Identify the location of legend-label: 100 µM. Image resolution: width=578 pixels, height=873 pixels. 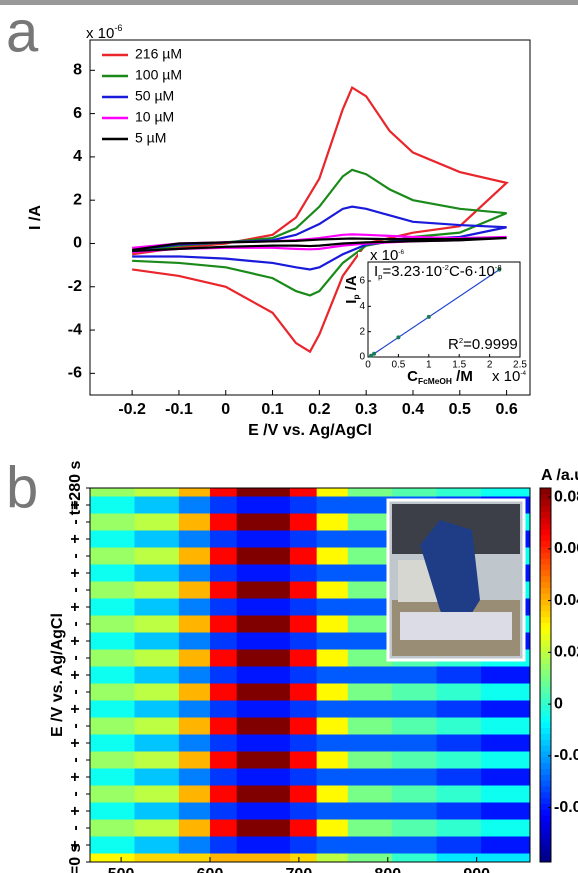
(158, 75).